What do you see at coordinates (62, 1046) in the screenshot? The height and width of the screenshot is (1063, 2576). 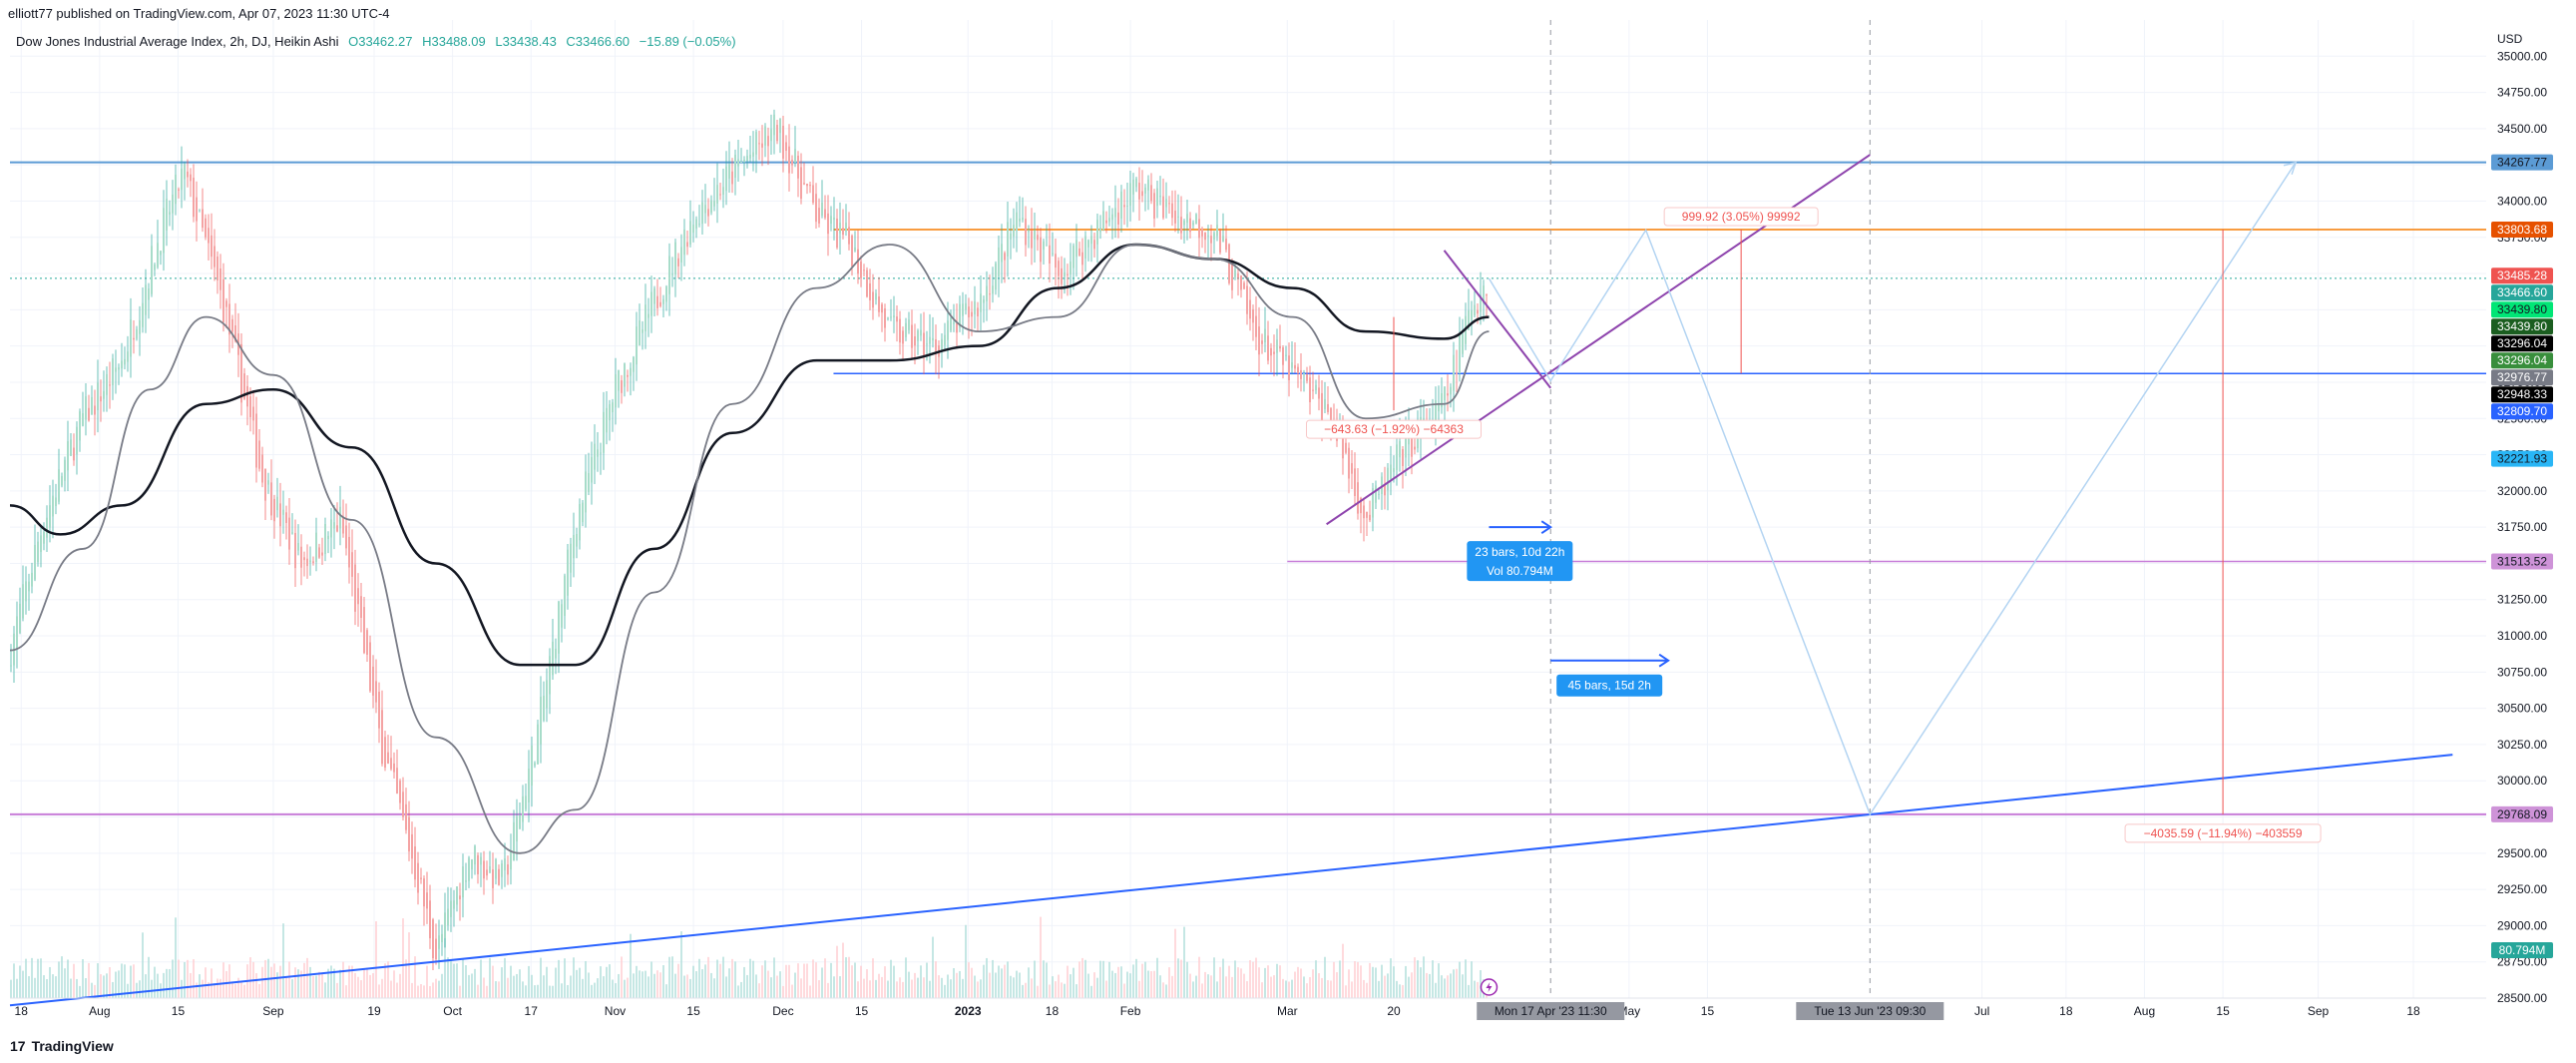 I see `tradingview-brand: 17 TradingView` at bounding box center [62, 1046].